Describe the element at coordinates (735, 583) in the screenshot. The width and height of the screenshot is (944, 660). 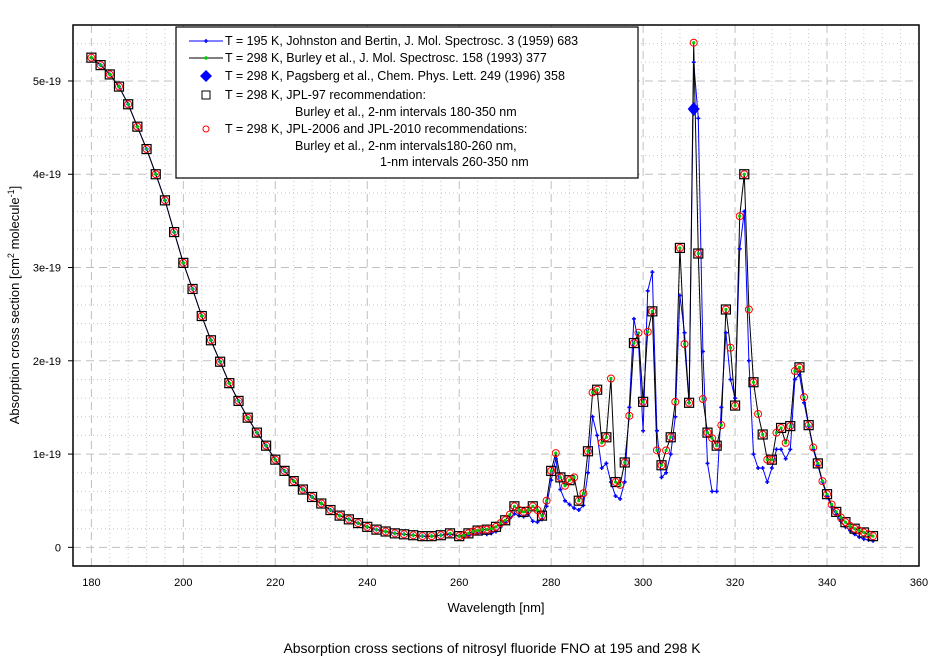
I see `x-tick-label: 320` at that location.